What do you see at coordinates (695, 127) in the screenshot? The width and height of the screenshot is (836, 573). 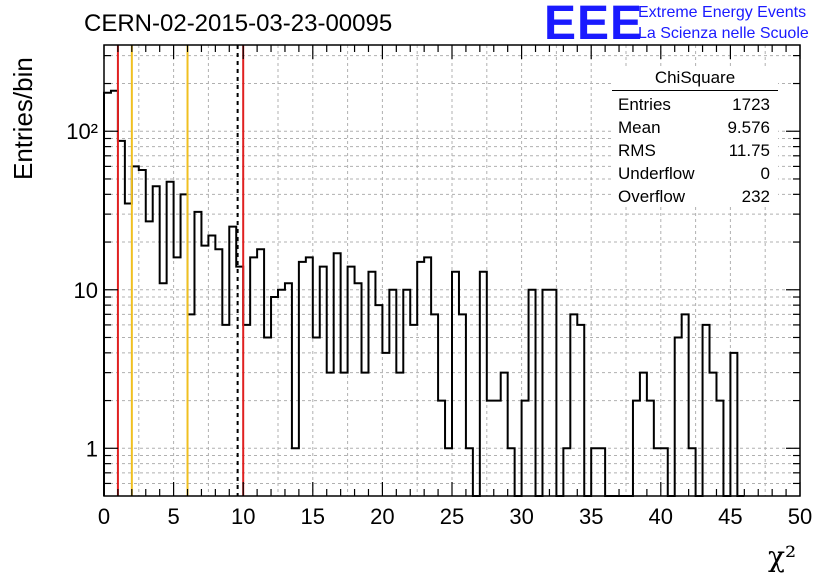 I see `stats-row-mean: Mean 9.576` at bounding box center [695, 127].